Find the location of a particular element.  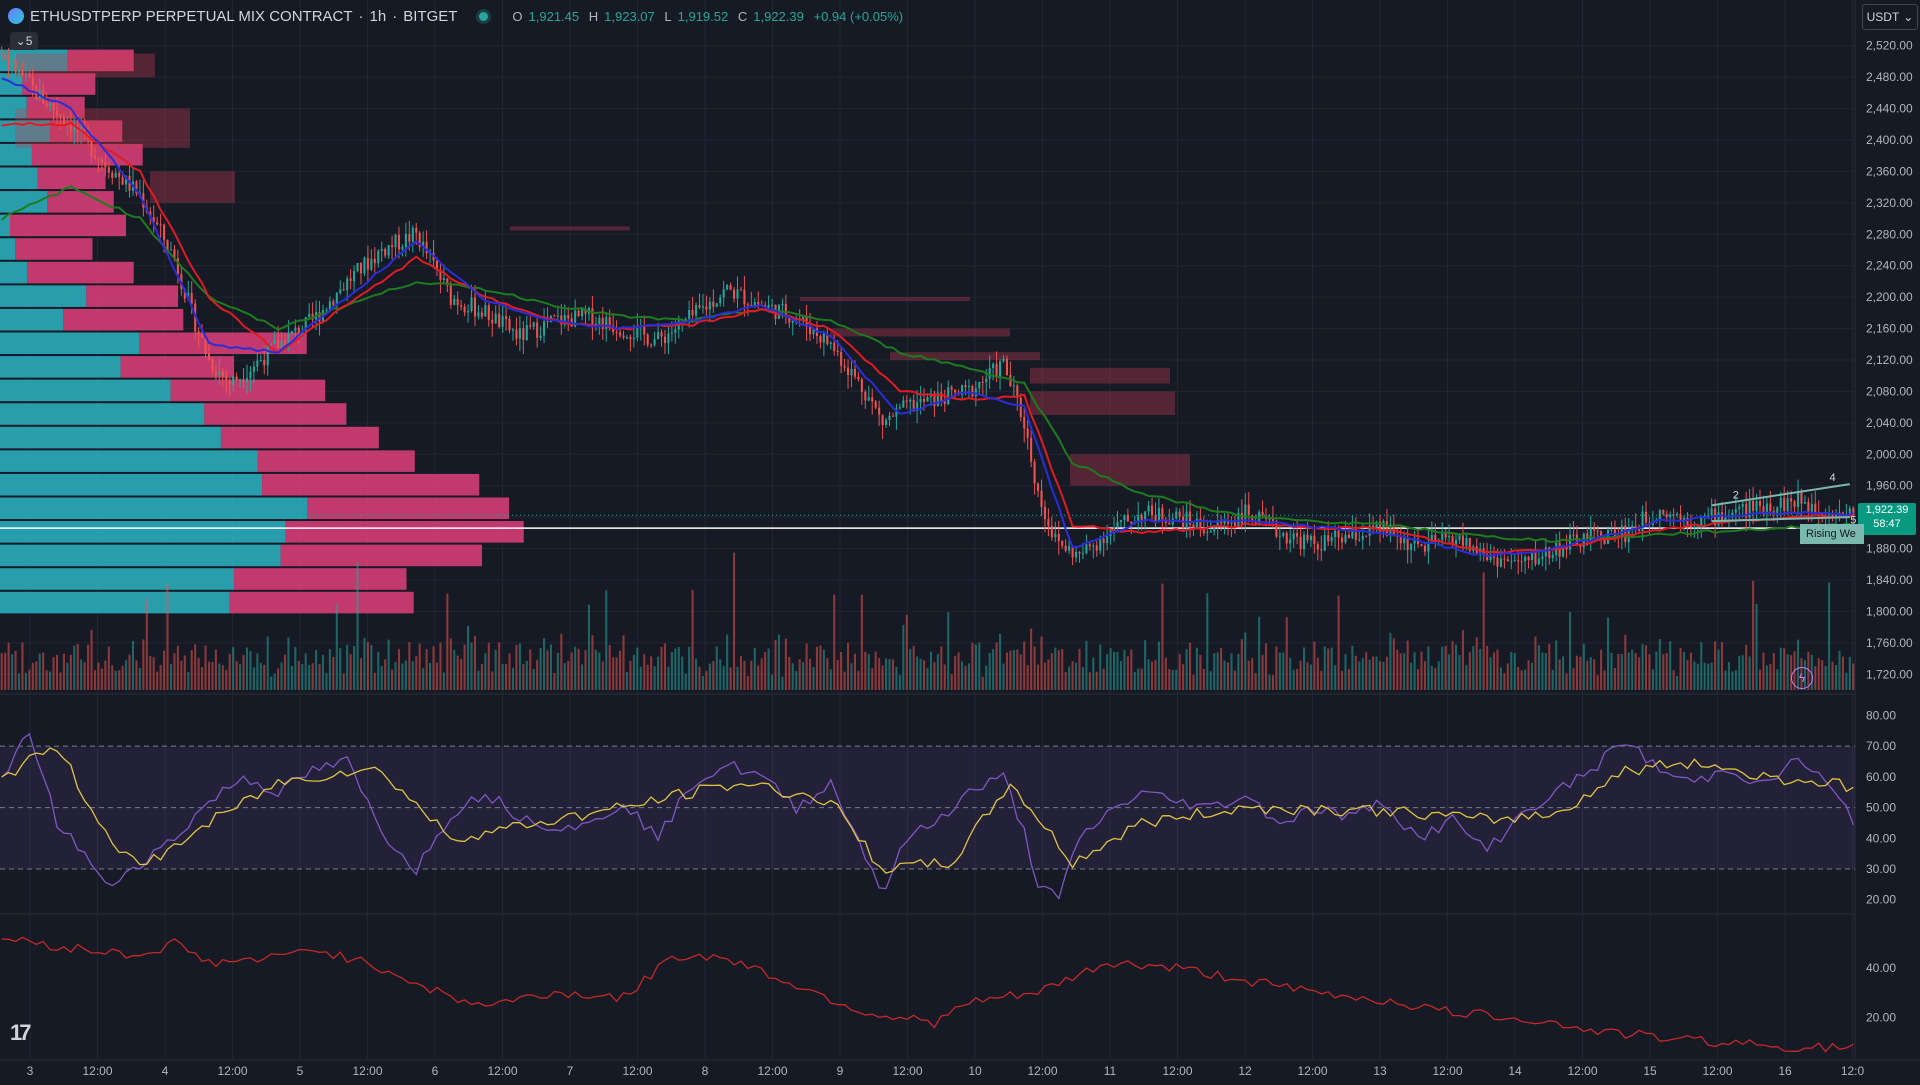

lower-indicator-line is located at coordinates (927, 994).